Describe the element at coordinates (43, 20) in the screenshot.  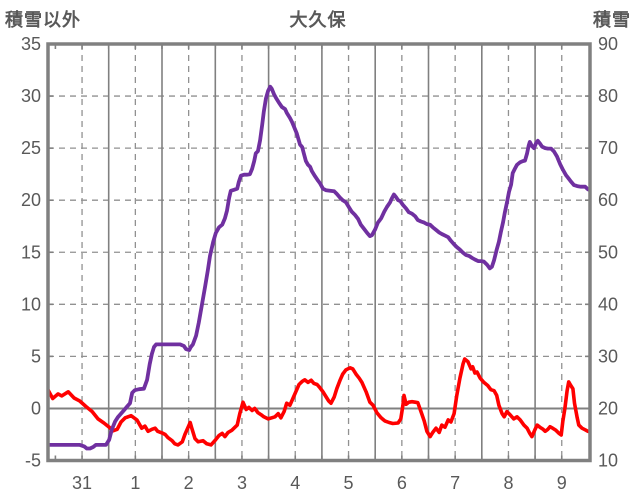
I see `left-axis-title: 積雪以外` at that location.